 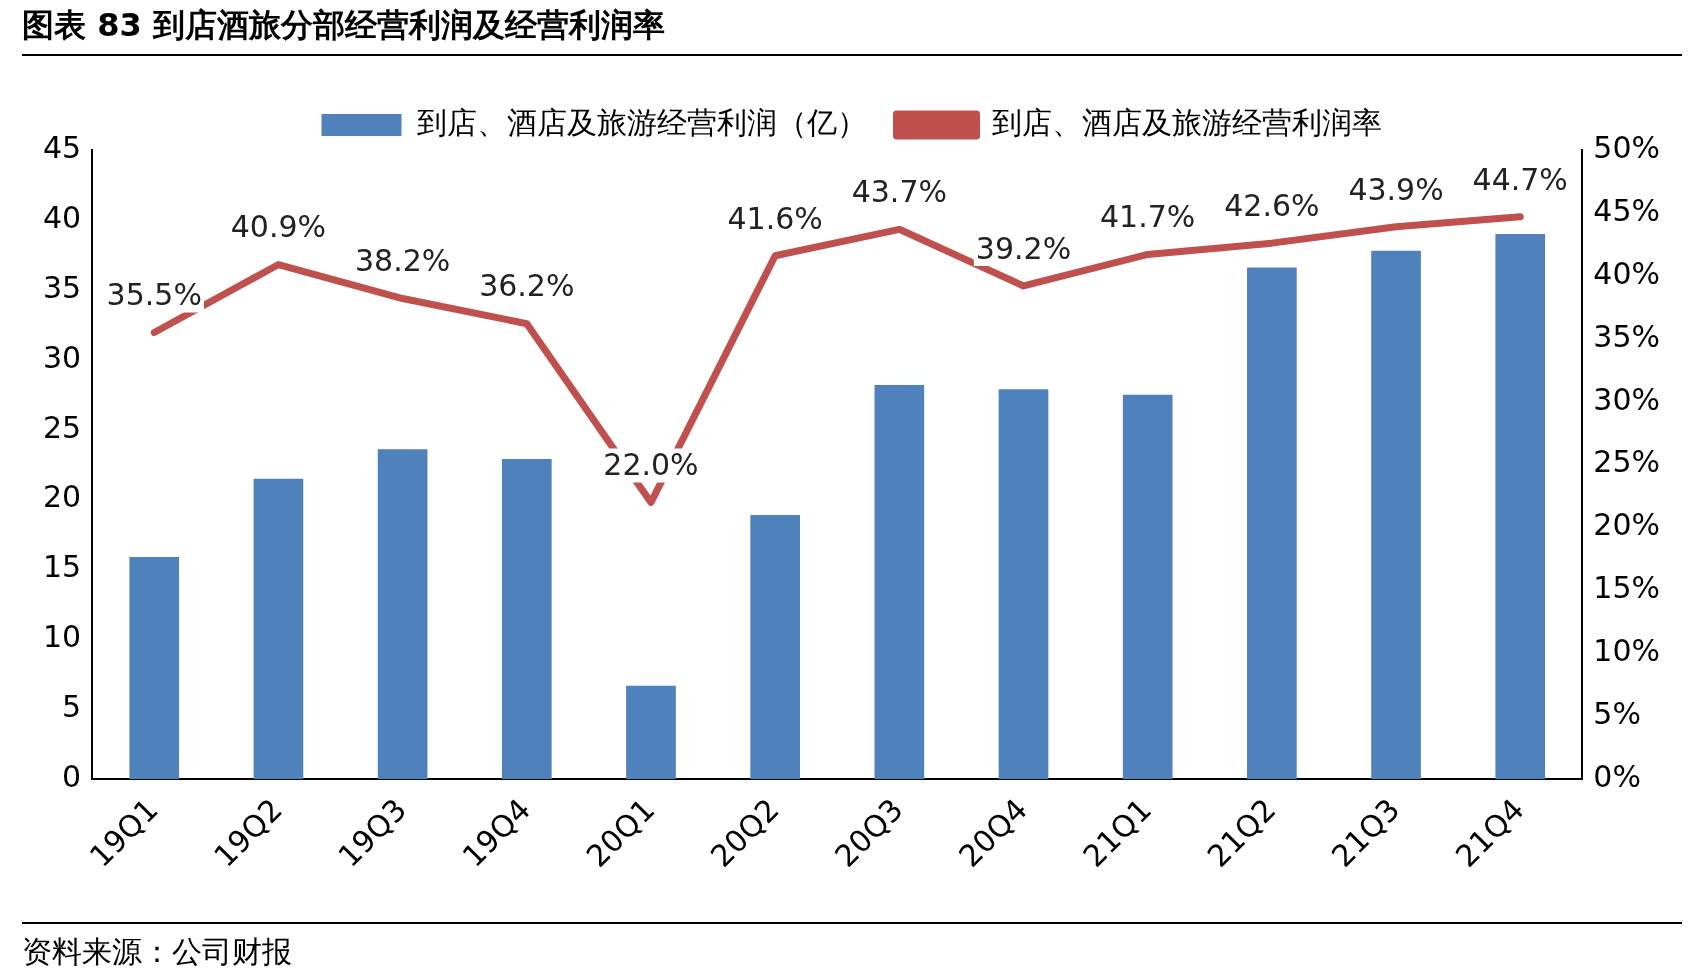 What do you see at coordinates (1627, 399) in the screenshot?
I see `y2-tick-label: 30%` at bounding box center [1627, 399].